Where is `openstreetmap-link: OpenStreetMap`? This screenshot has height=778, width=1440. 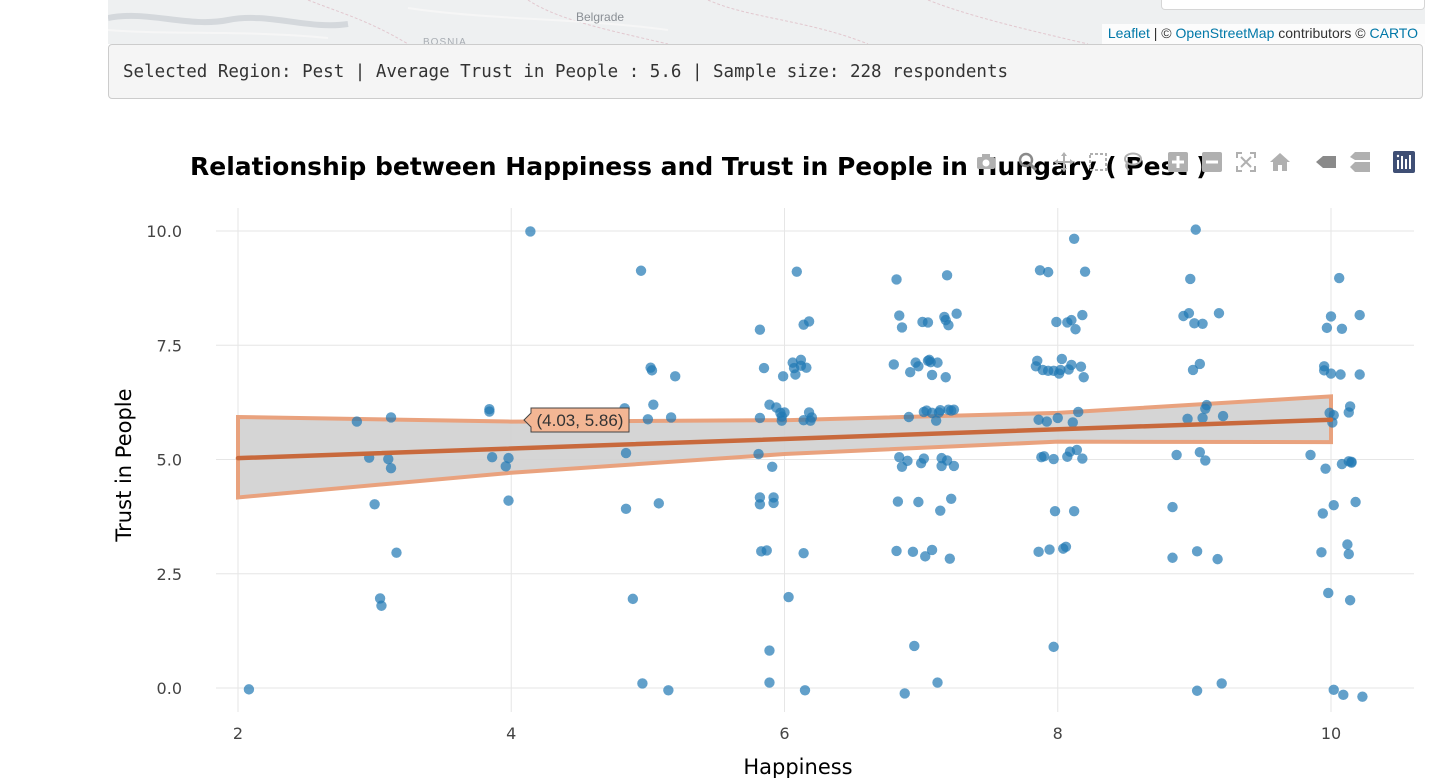
openstreetmap-link: OpenStreetMap is located at coordinates (1225, 33).